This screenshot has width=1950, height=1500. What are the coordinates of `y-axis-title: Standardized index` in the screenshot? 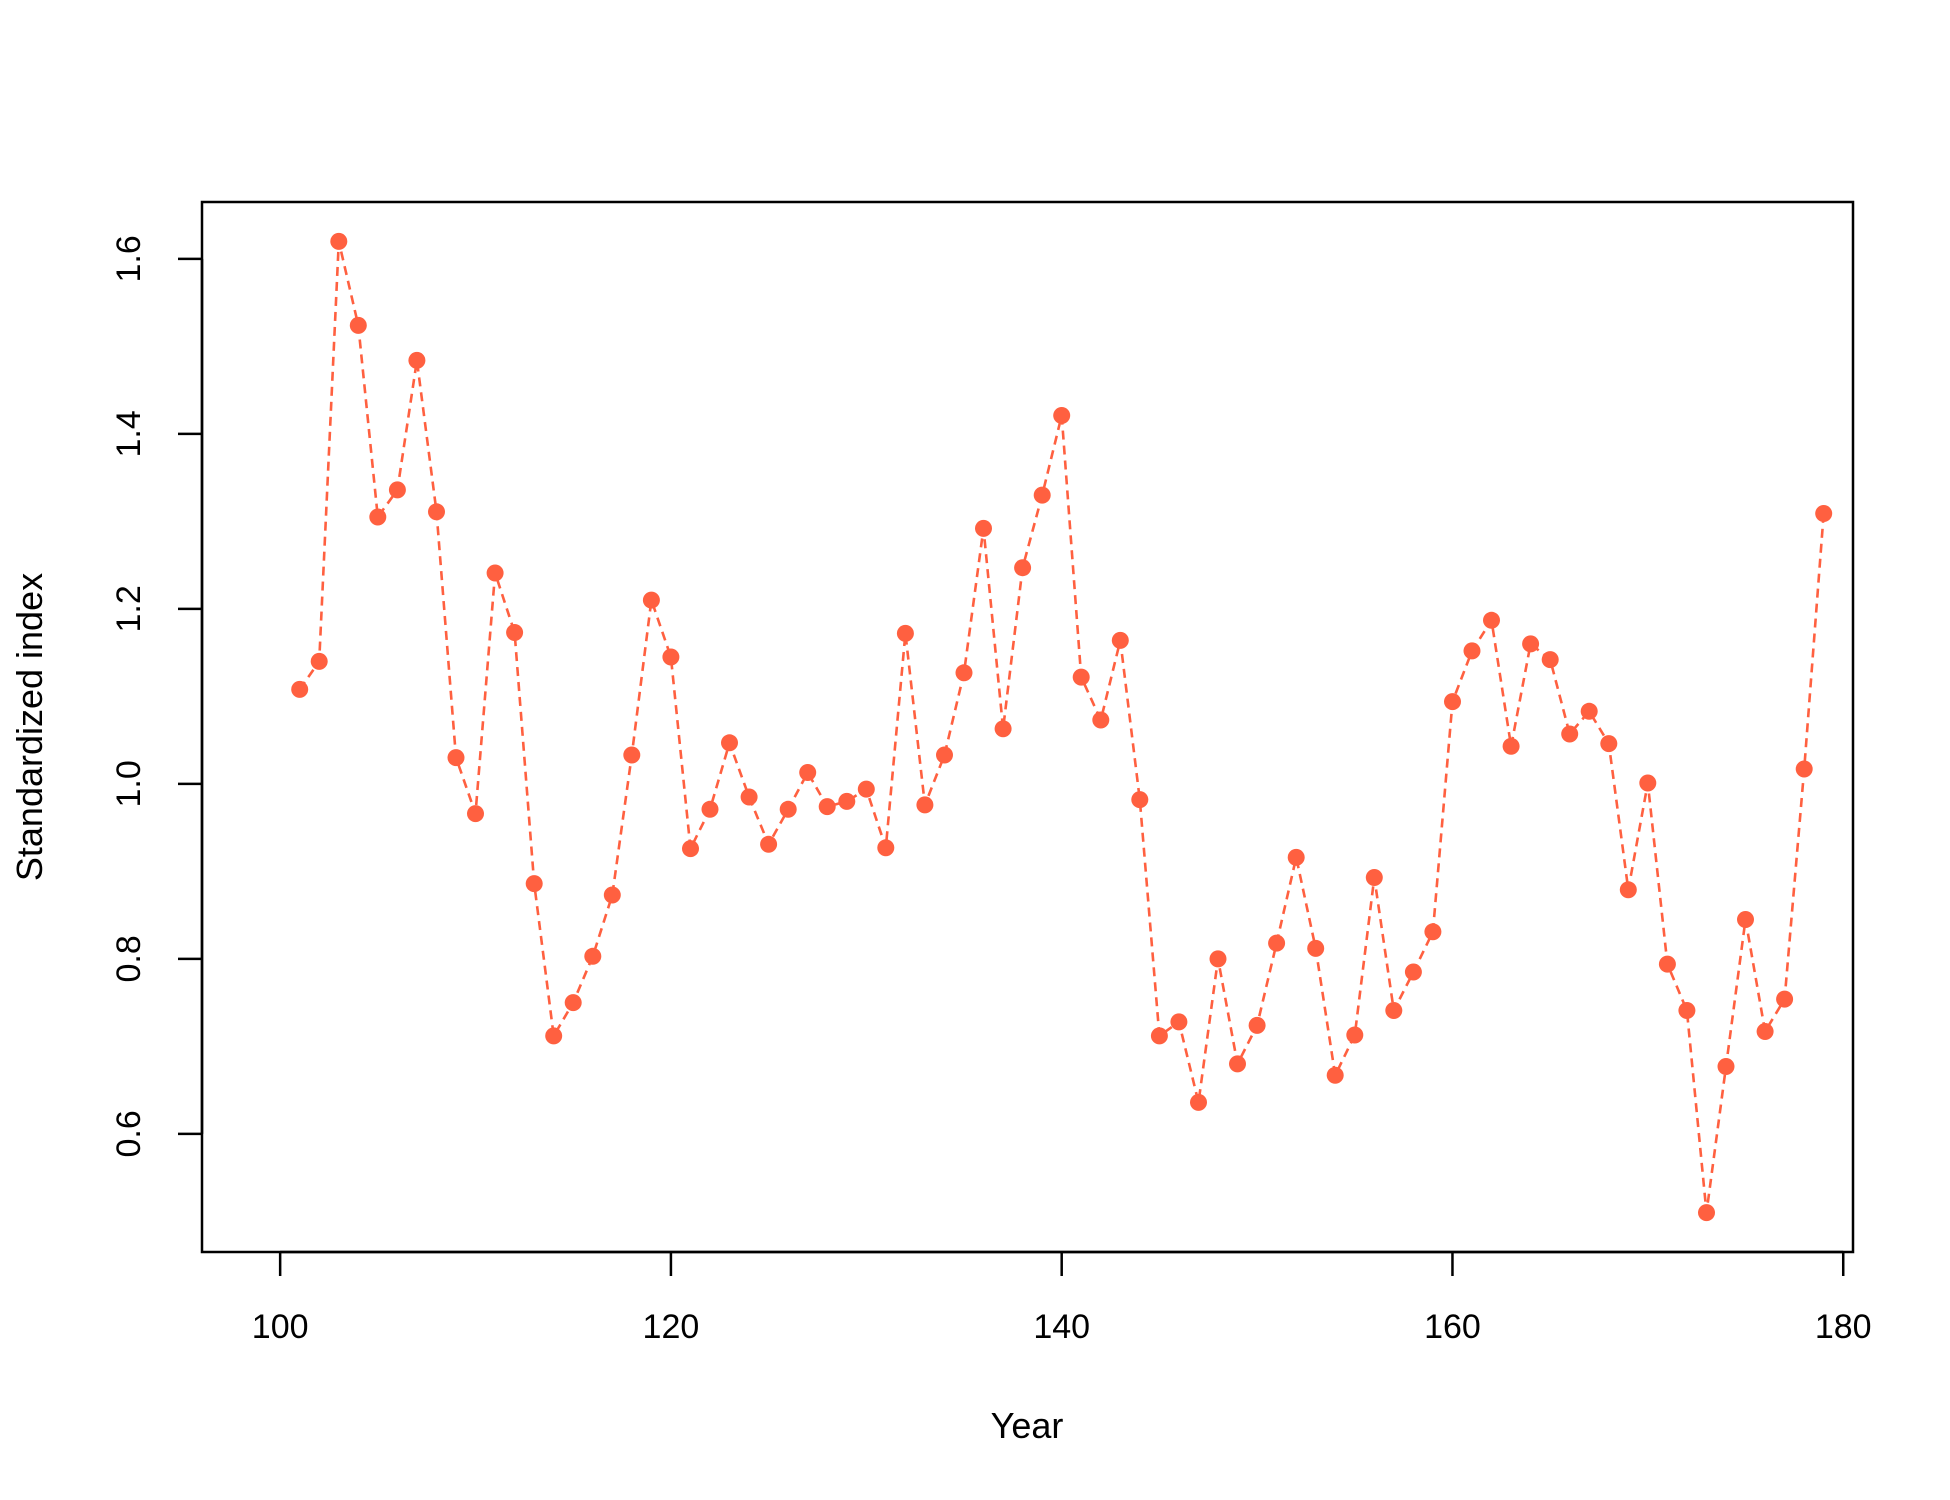 It's located at (29, 727).